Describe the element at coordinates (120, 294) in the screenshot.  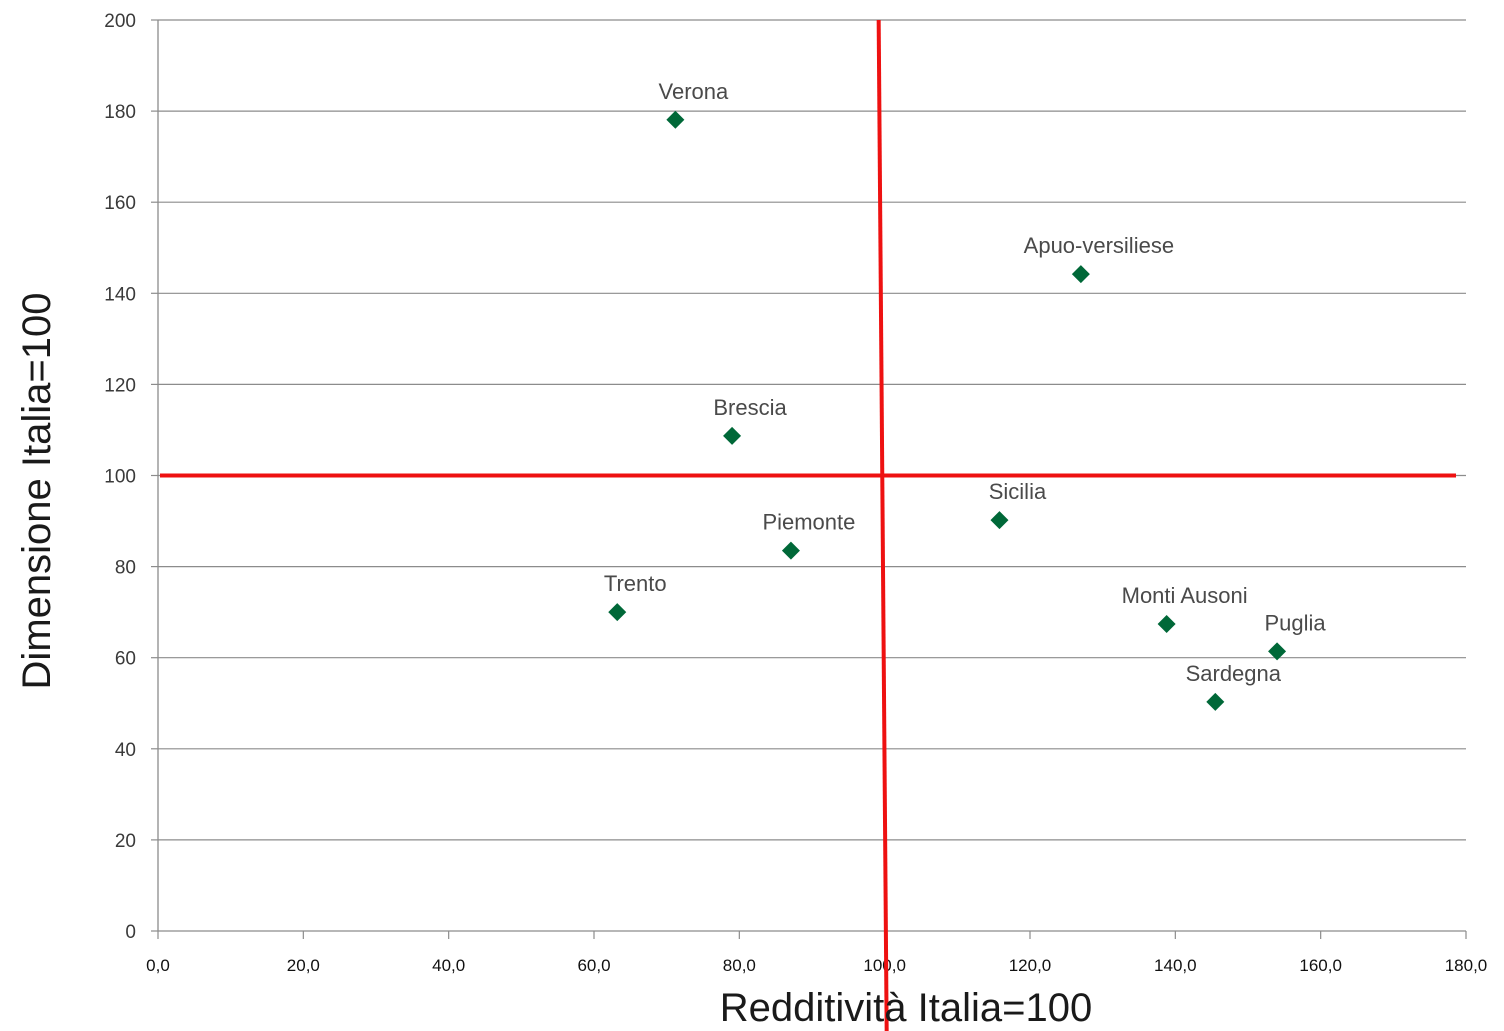
I see `y-tick-label: 140` at that location.